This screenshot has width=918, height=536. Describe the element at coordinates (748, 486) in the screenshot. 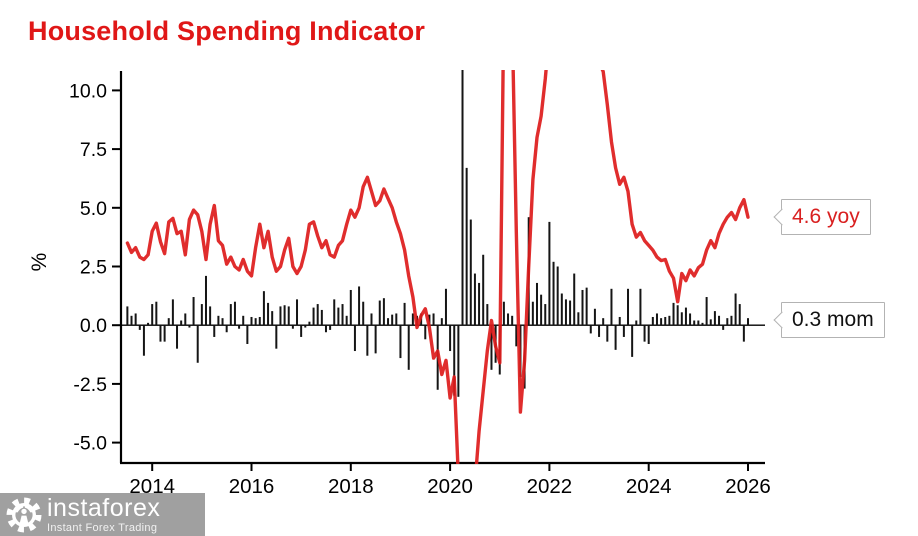

I see `x-tick-label: 2026` at that location.